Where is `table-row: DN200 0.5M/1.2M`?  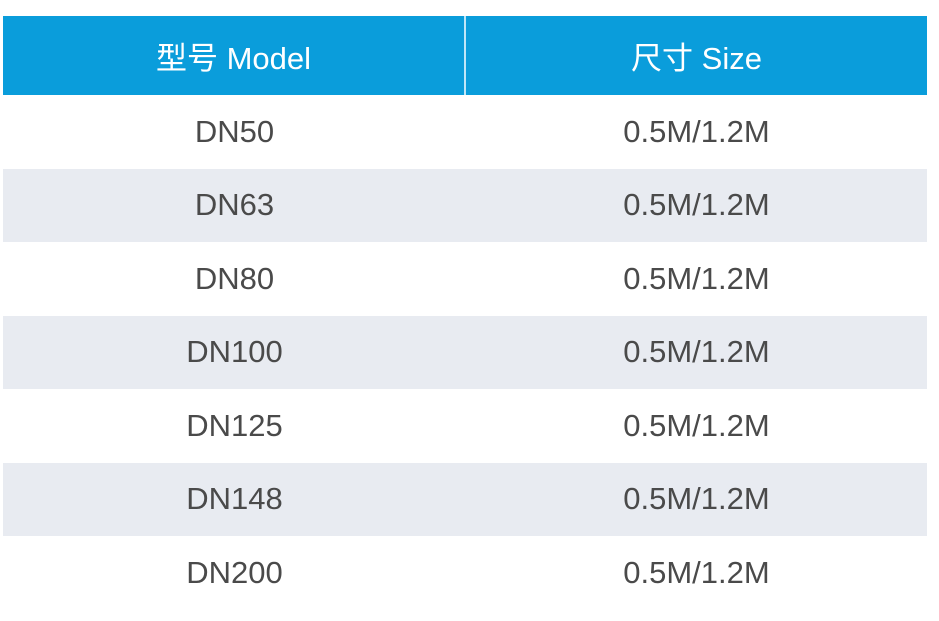
table-row: DN200 0.5M/1.2M is located at coordinates (465, 573).